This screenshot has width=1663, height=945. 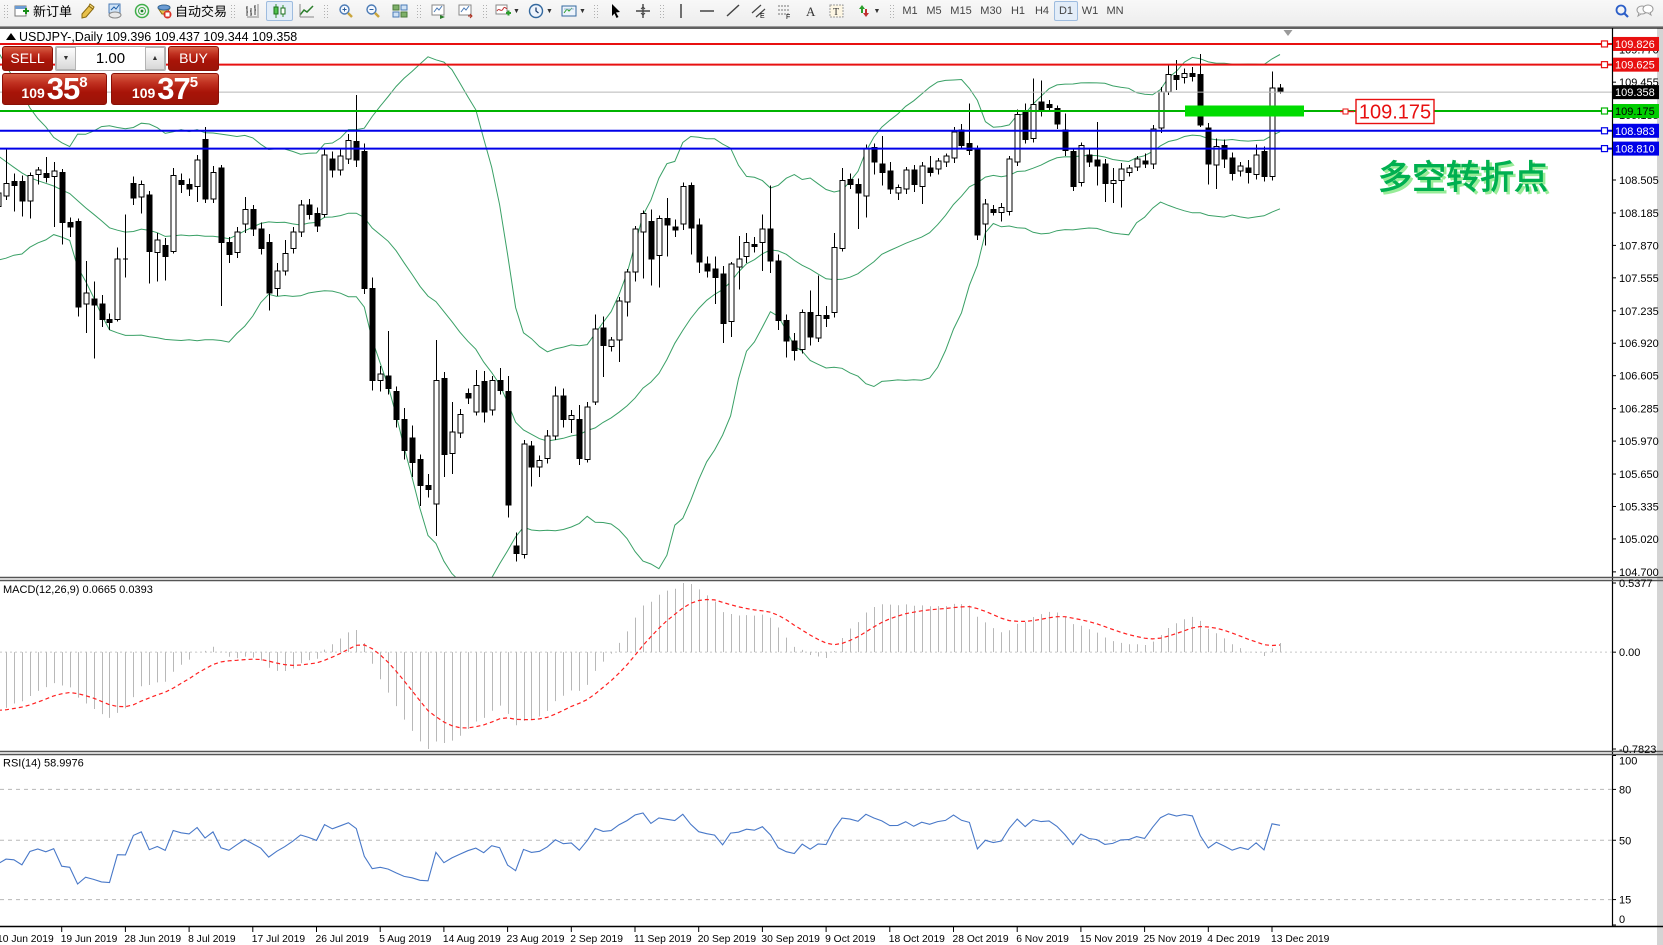 I want to click on date-tick-label: 30 Sep 2019, so click(x=790, y=939).